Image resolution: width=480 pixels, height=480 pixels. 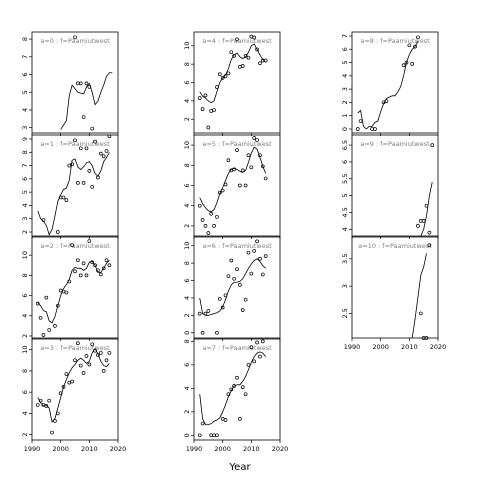 What do you see at coordinates (25, 139) in the screenshot?
I see `y-tick-label: 9` at bounding box center [25, 139].